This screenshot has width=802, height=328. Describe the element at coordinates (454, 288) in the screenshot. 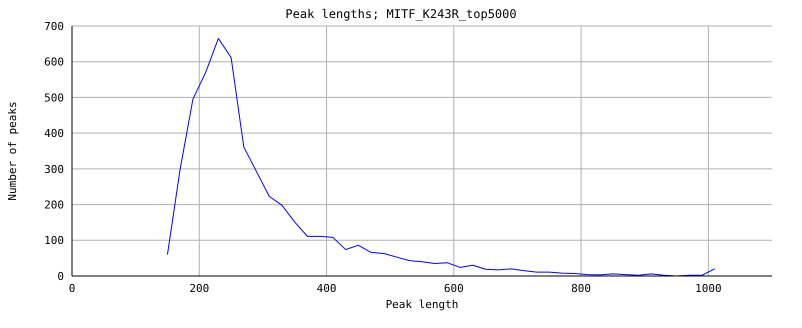

I see `x-tick-label: 600` at that location.